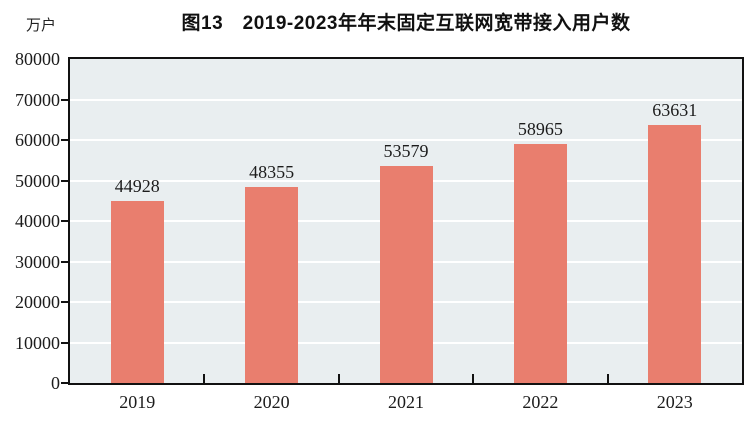 This screenshot has height=429, width=756. Describe the element at coordinates (540, 402) in the screenshot. I see `x-axis-tick-label: 2022` at that location.